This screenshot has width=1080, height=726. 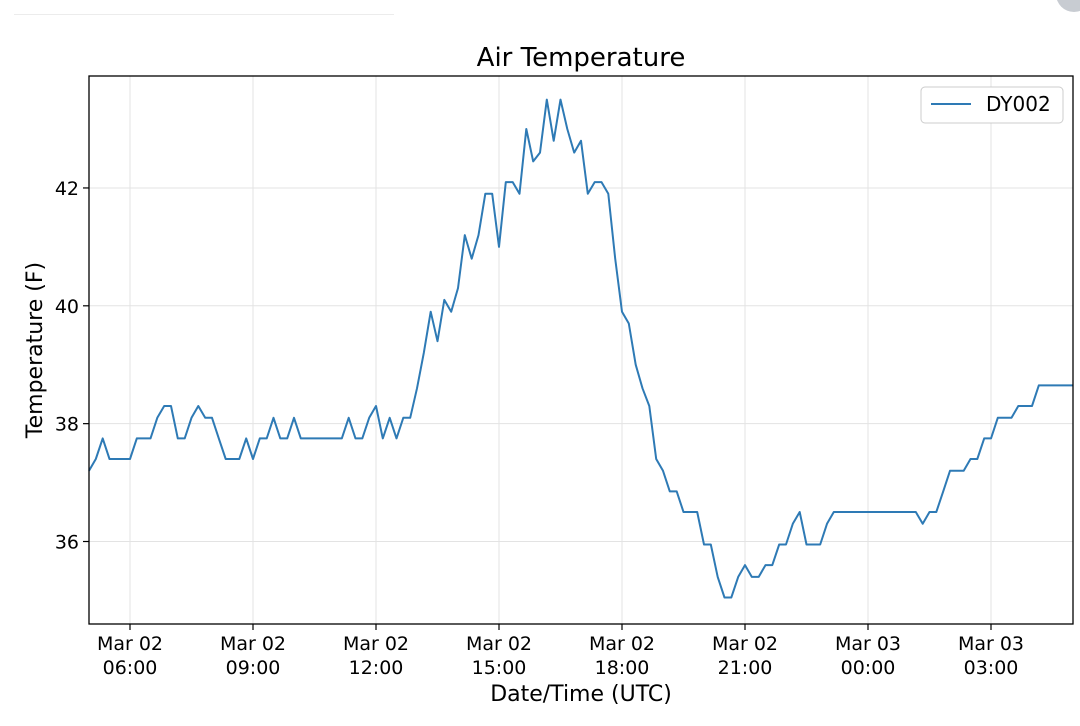 I want to click on x-tick-label-time: 21:00, so click(x=745, y=668).